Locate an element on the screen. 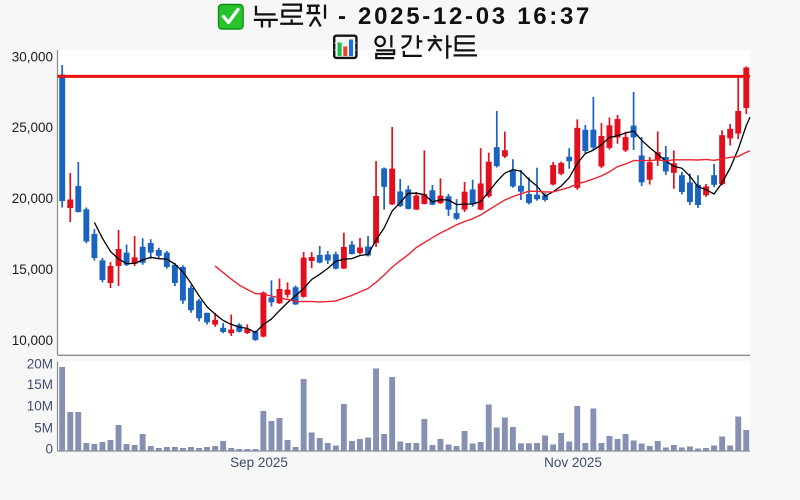  svg-text: 10,000 is located at coordinates (32, 340).